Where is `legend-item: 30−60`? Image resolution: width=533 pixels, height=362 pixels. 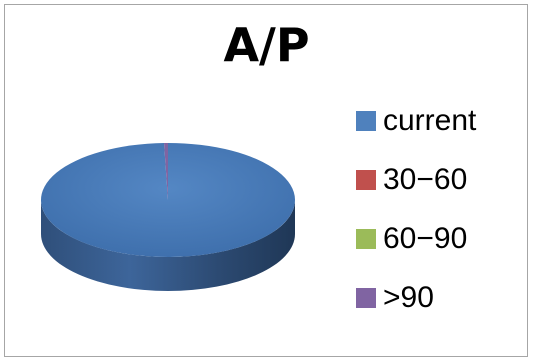
legend-item: 30−60 is located at coordinates (412, 179).